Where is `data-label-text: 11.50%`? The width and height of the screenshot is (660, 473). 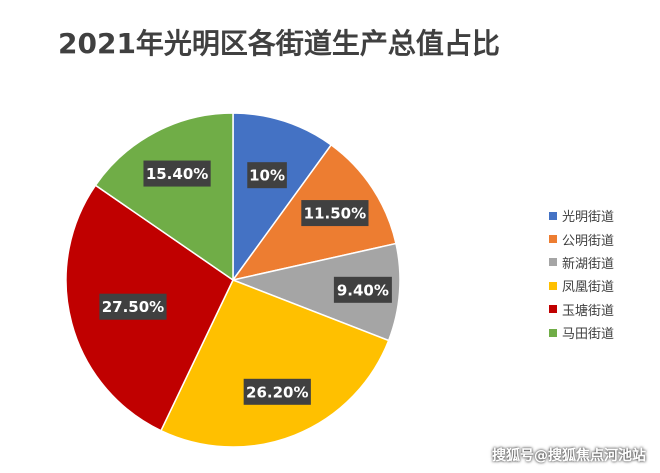 data-label-text: 11.50% is located at coordinates (335, 214).